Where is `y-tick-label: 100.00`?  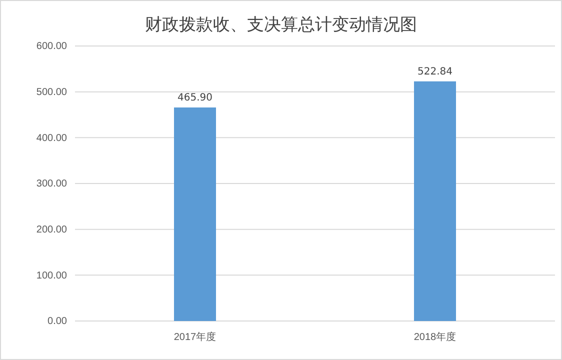
y-tick-label: 100.00 is located at coordinates (52, 276).